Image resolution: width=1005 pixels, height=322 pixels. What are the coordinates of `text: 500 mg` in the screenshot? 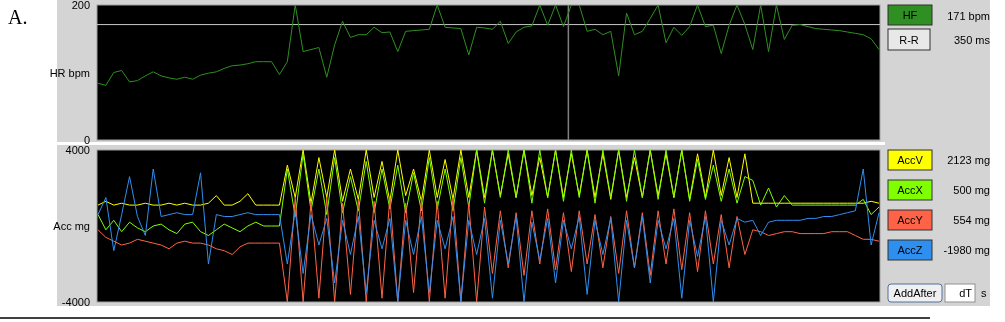 It's located at (971, 190).